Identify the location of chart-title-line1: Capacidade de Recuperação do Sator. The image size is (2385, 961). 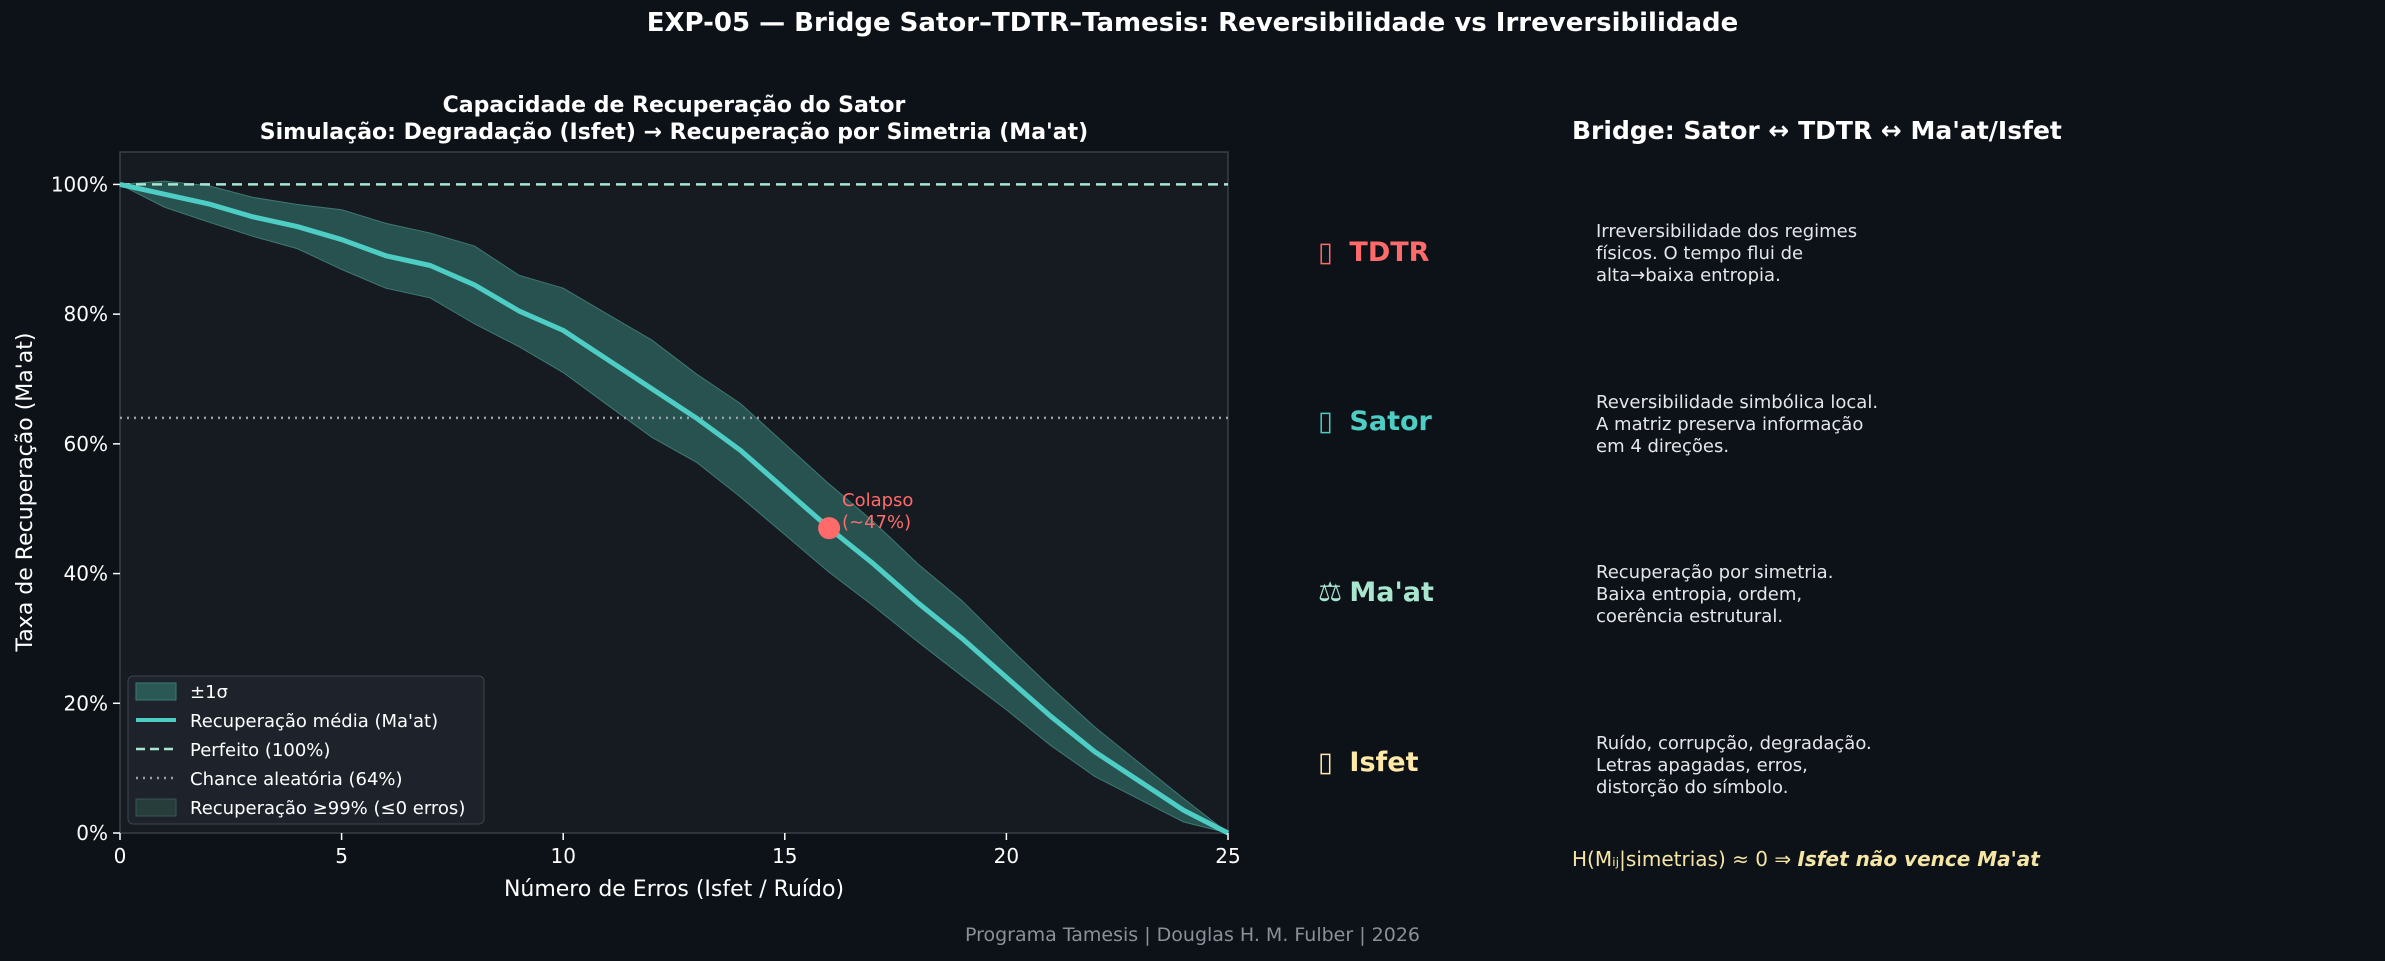
(674, 105).